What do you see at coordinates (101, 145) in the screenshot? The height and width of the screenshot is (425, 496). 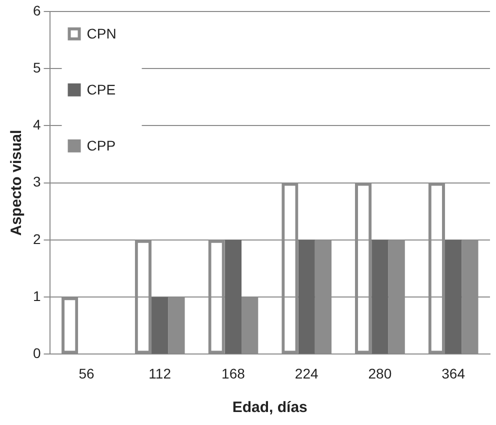 I see `legend-label: CPP` at bounding box center [101, 145].